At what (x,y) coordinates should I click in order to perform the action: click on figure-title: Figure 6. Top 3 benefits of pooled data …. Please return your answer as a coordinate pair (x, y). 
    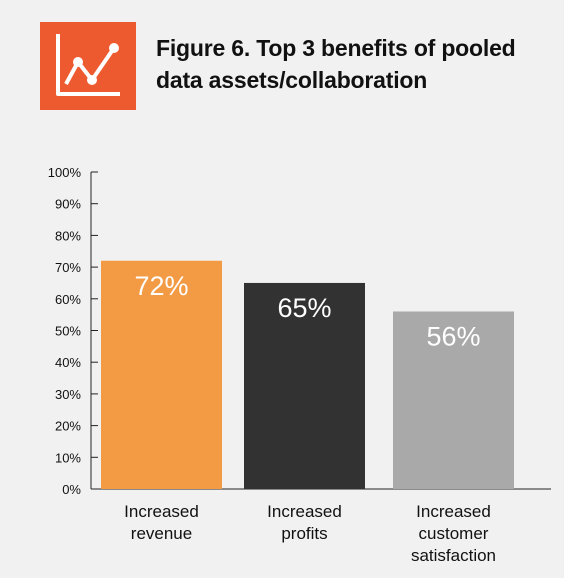
    Looking at the image, I should click on (336, 64).